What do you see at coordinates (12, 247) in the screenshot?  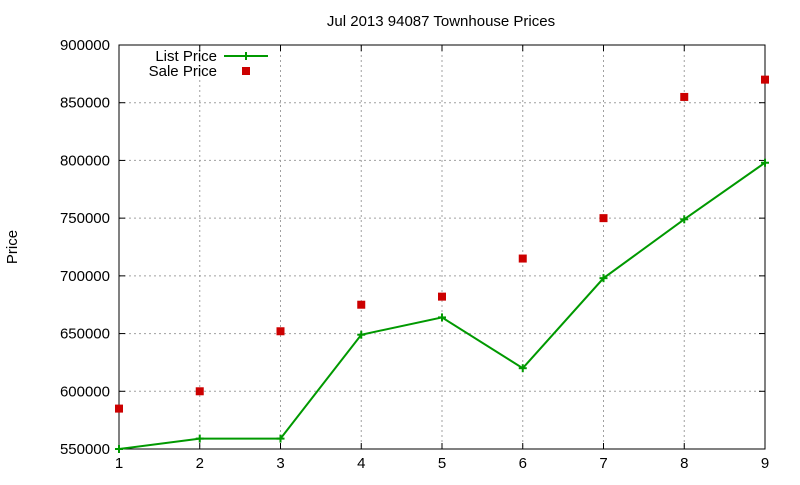 I see `y-axis-label: Price` at bounding box center [12, 247].